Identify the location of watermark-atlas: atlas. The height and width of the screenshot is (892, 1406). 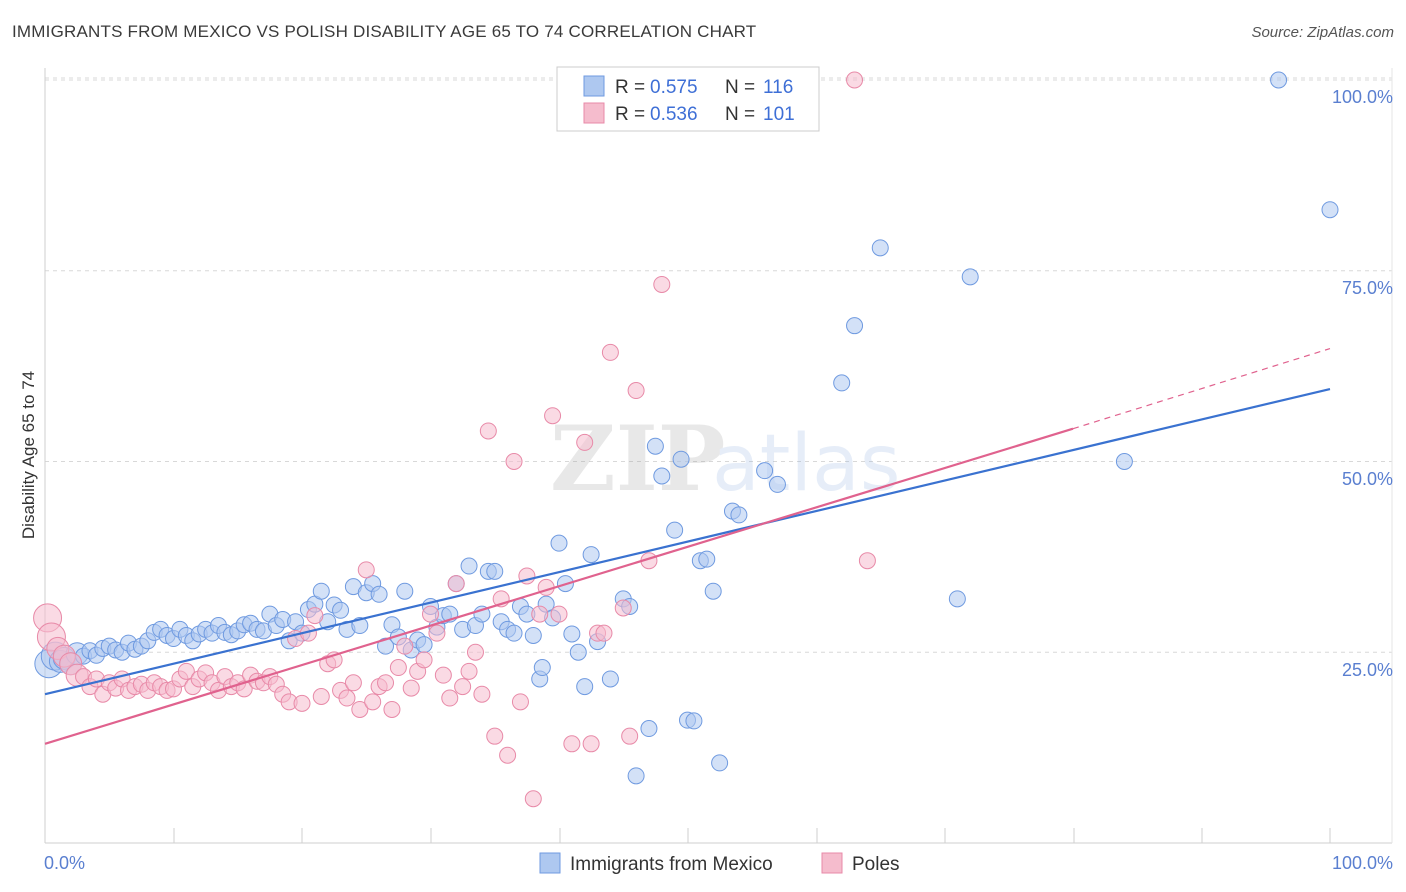
(806, 464).